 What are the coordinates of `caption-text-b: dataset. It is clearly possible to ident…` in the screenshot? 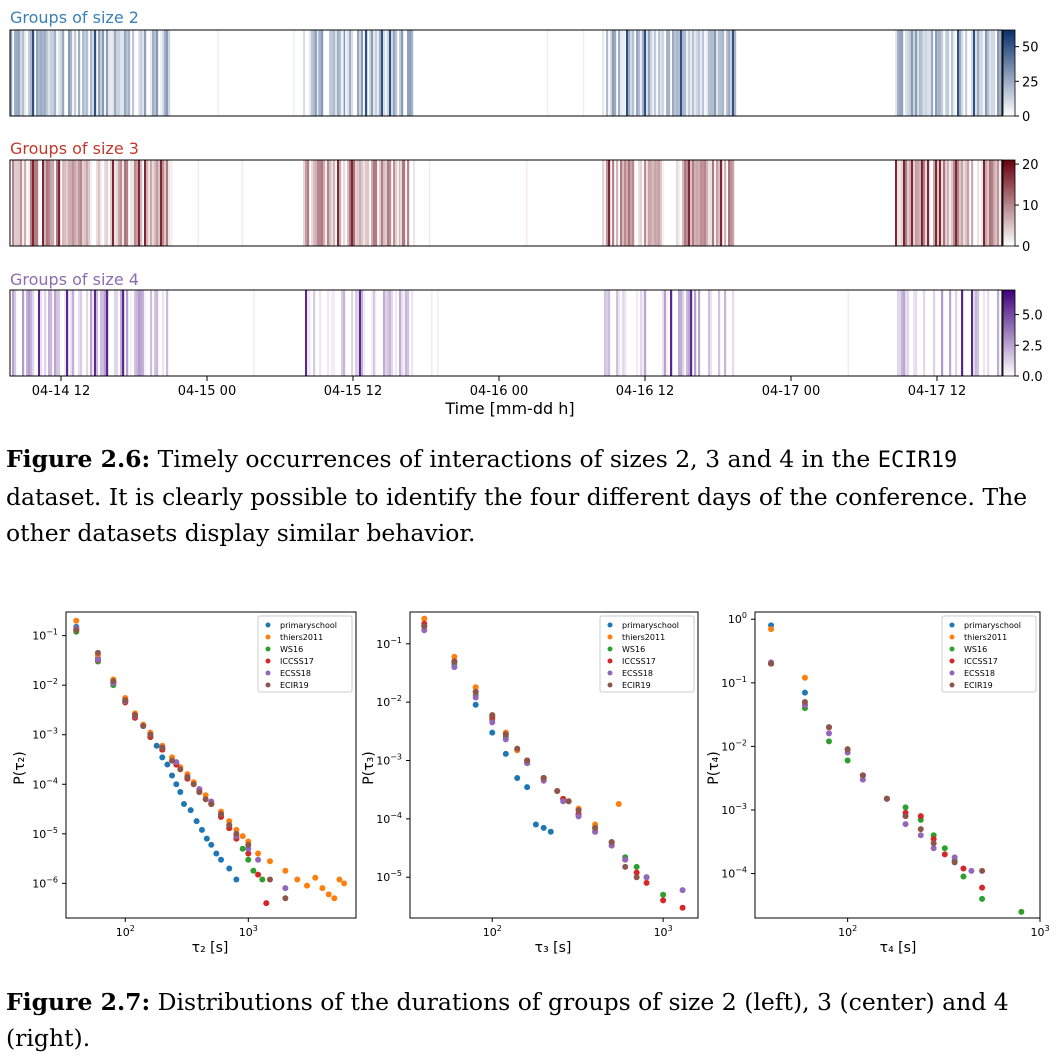 It's located at (517, 515).